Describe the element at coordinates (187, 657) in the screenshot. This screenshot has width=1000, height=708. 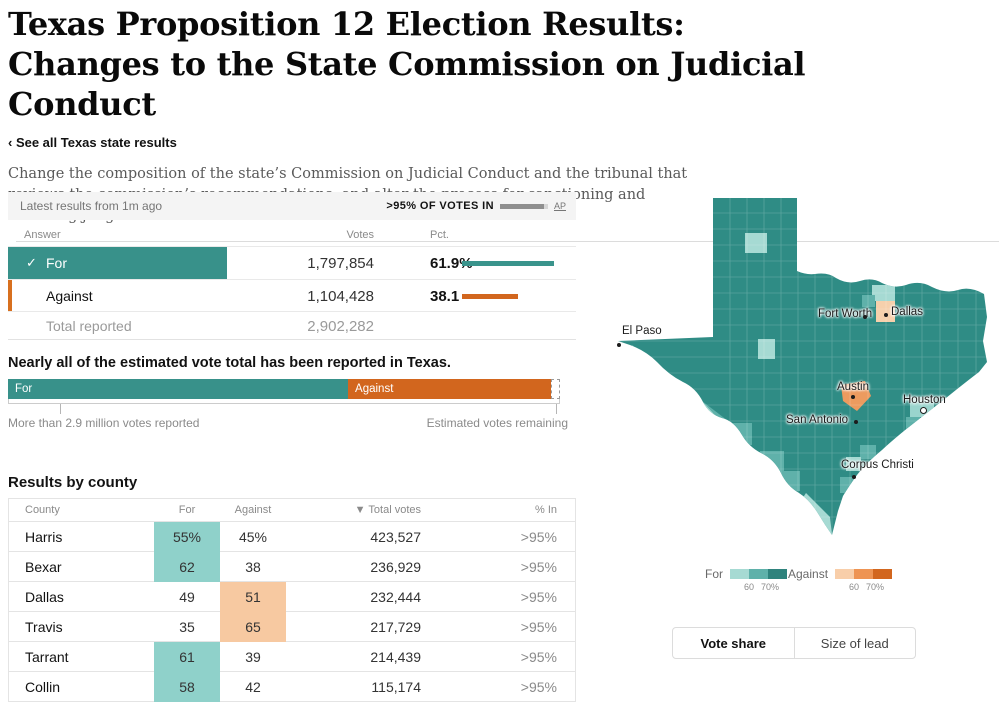
I see `for-pct-cell: 61` at that location.